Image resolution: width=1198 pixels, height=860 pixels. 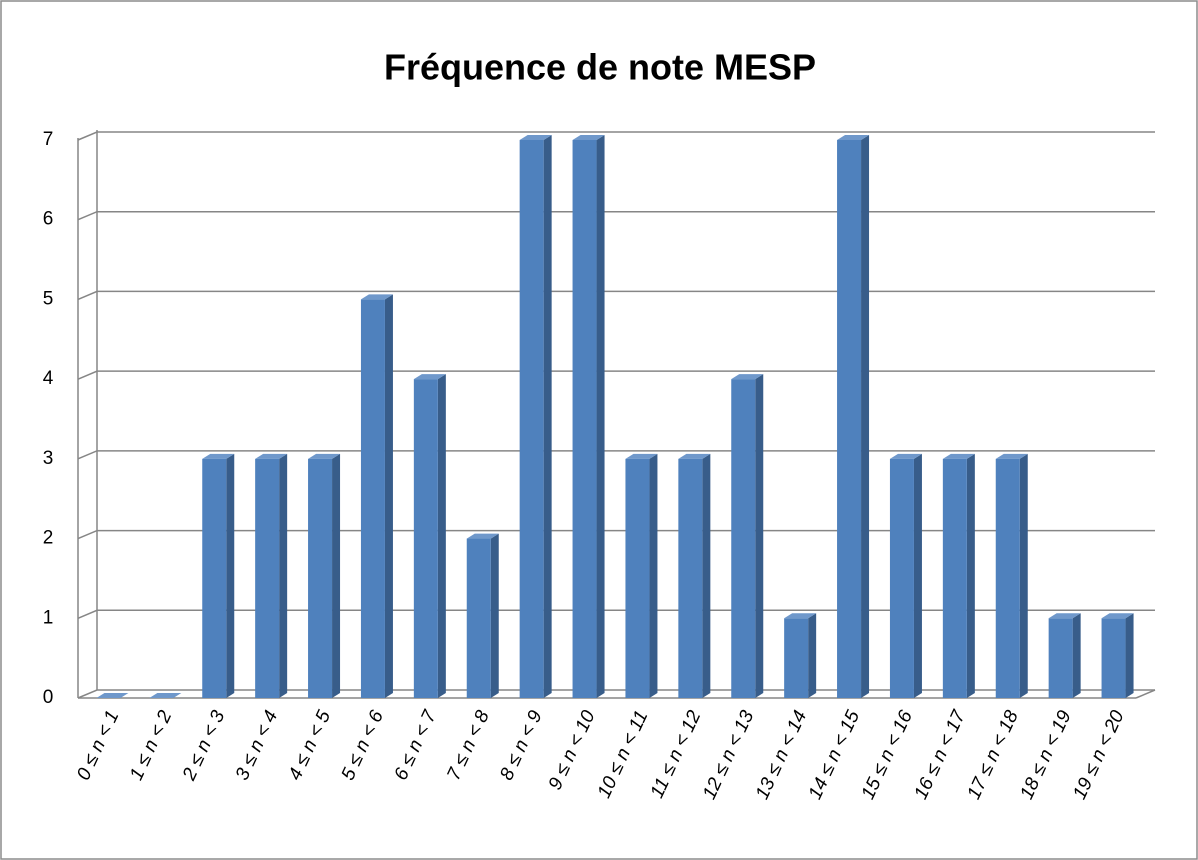 I want to click on chart-title: Fréquence de note MESP, so click(x=600, y=67).